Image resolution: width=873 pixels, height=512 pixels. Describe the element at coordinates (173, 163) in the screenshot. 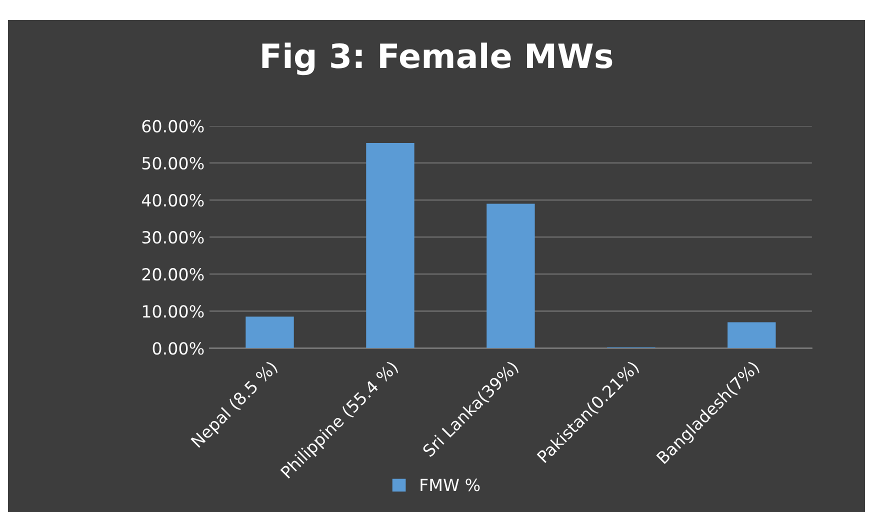

I see `y-tick-label: 50.00%` at that location.